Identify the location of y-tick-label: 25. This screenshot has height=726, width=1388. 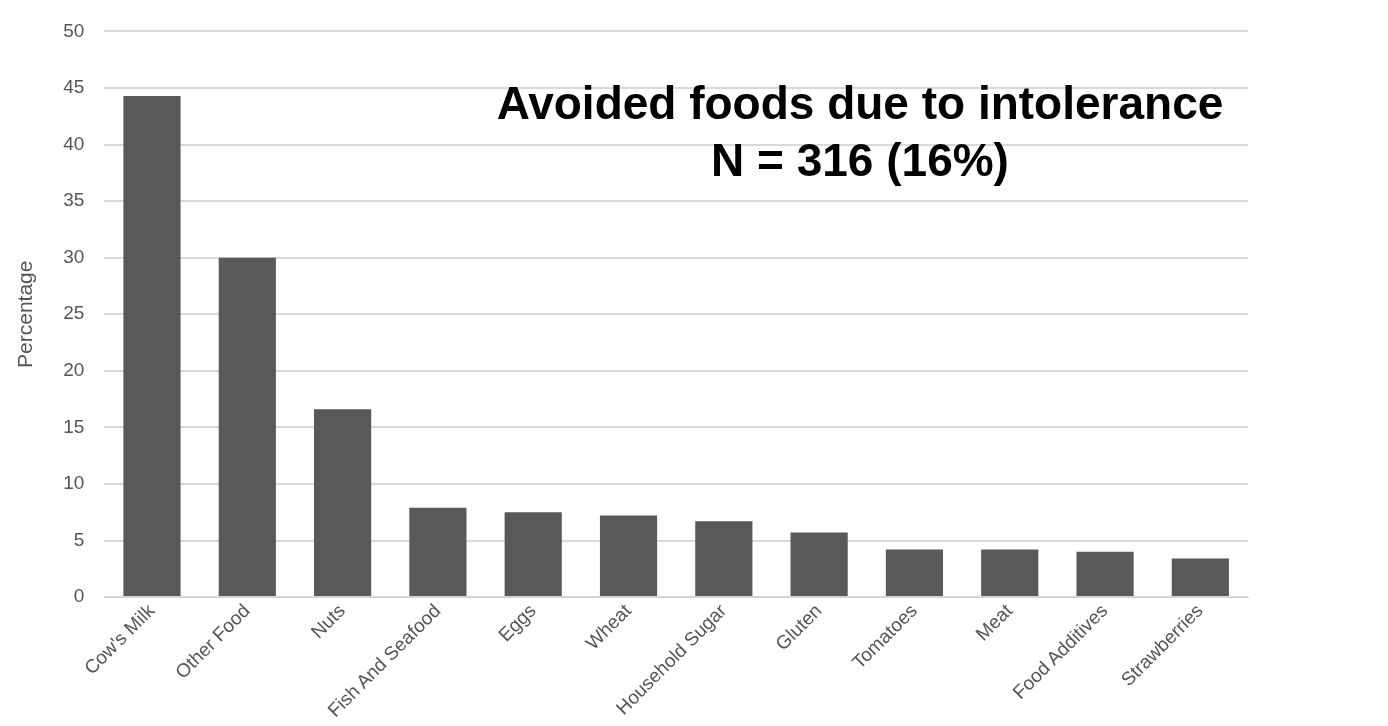
(74, 313).